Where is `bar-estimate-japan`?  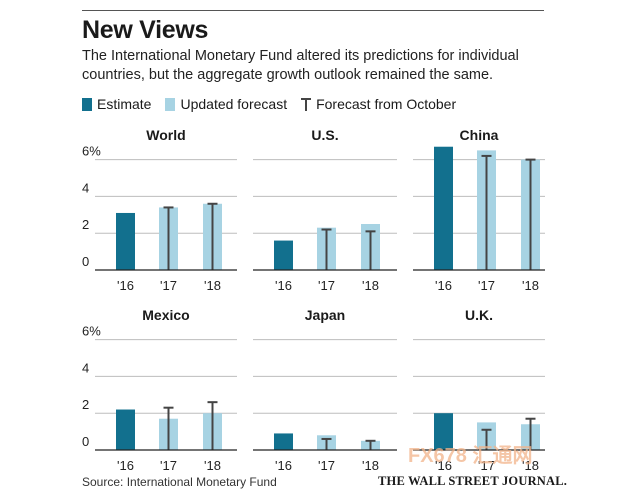
bar-estimate-japan is located at coordinates (283, 441).